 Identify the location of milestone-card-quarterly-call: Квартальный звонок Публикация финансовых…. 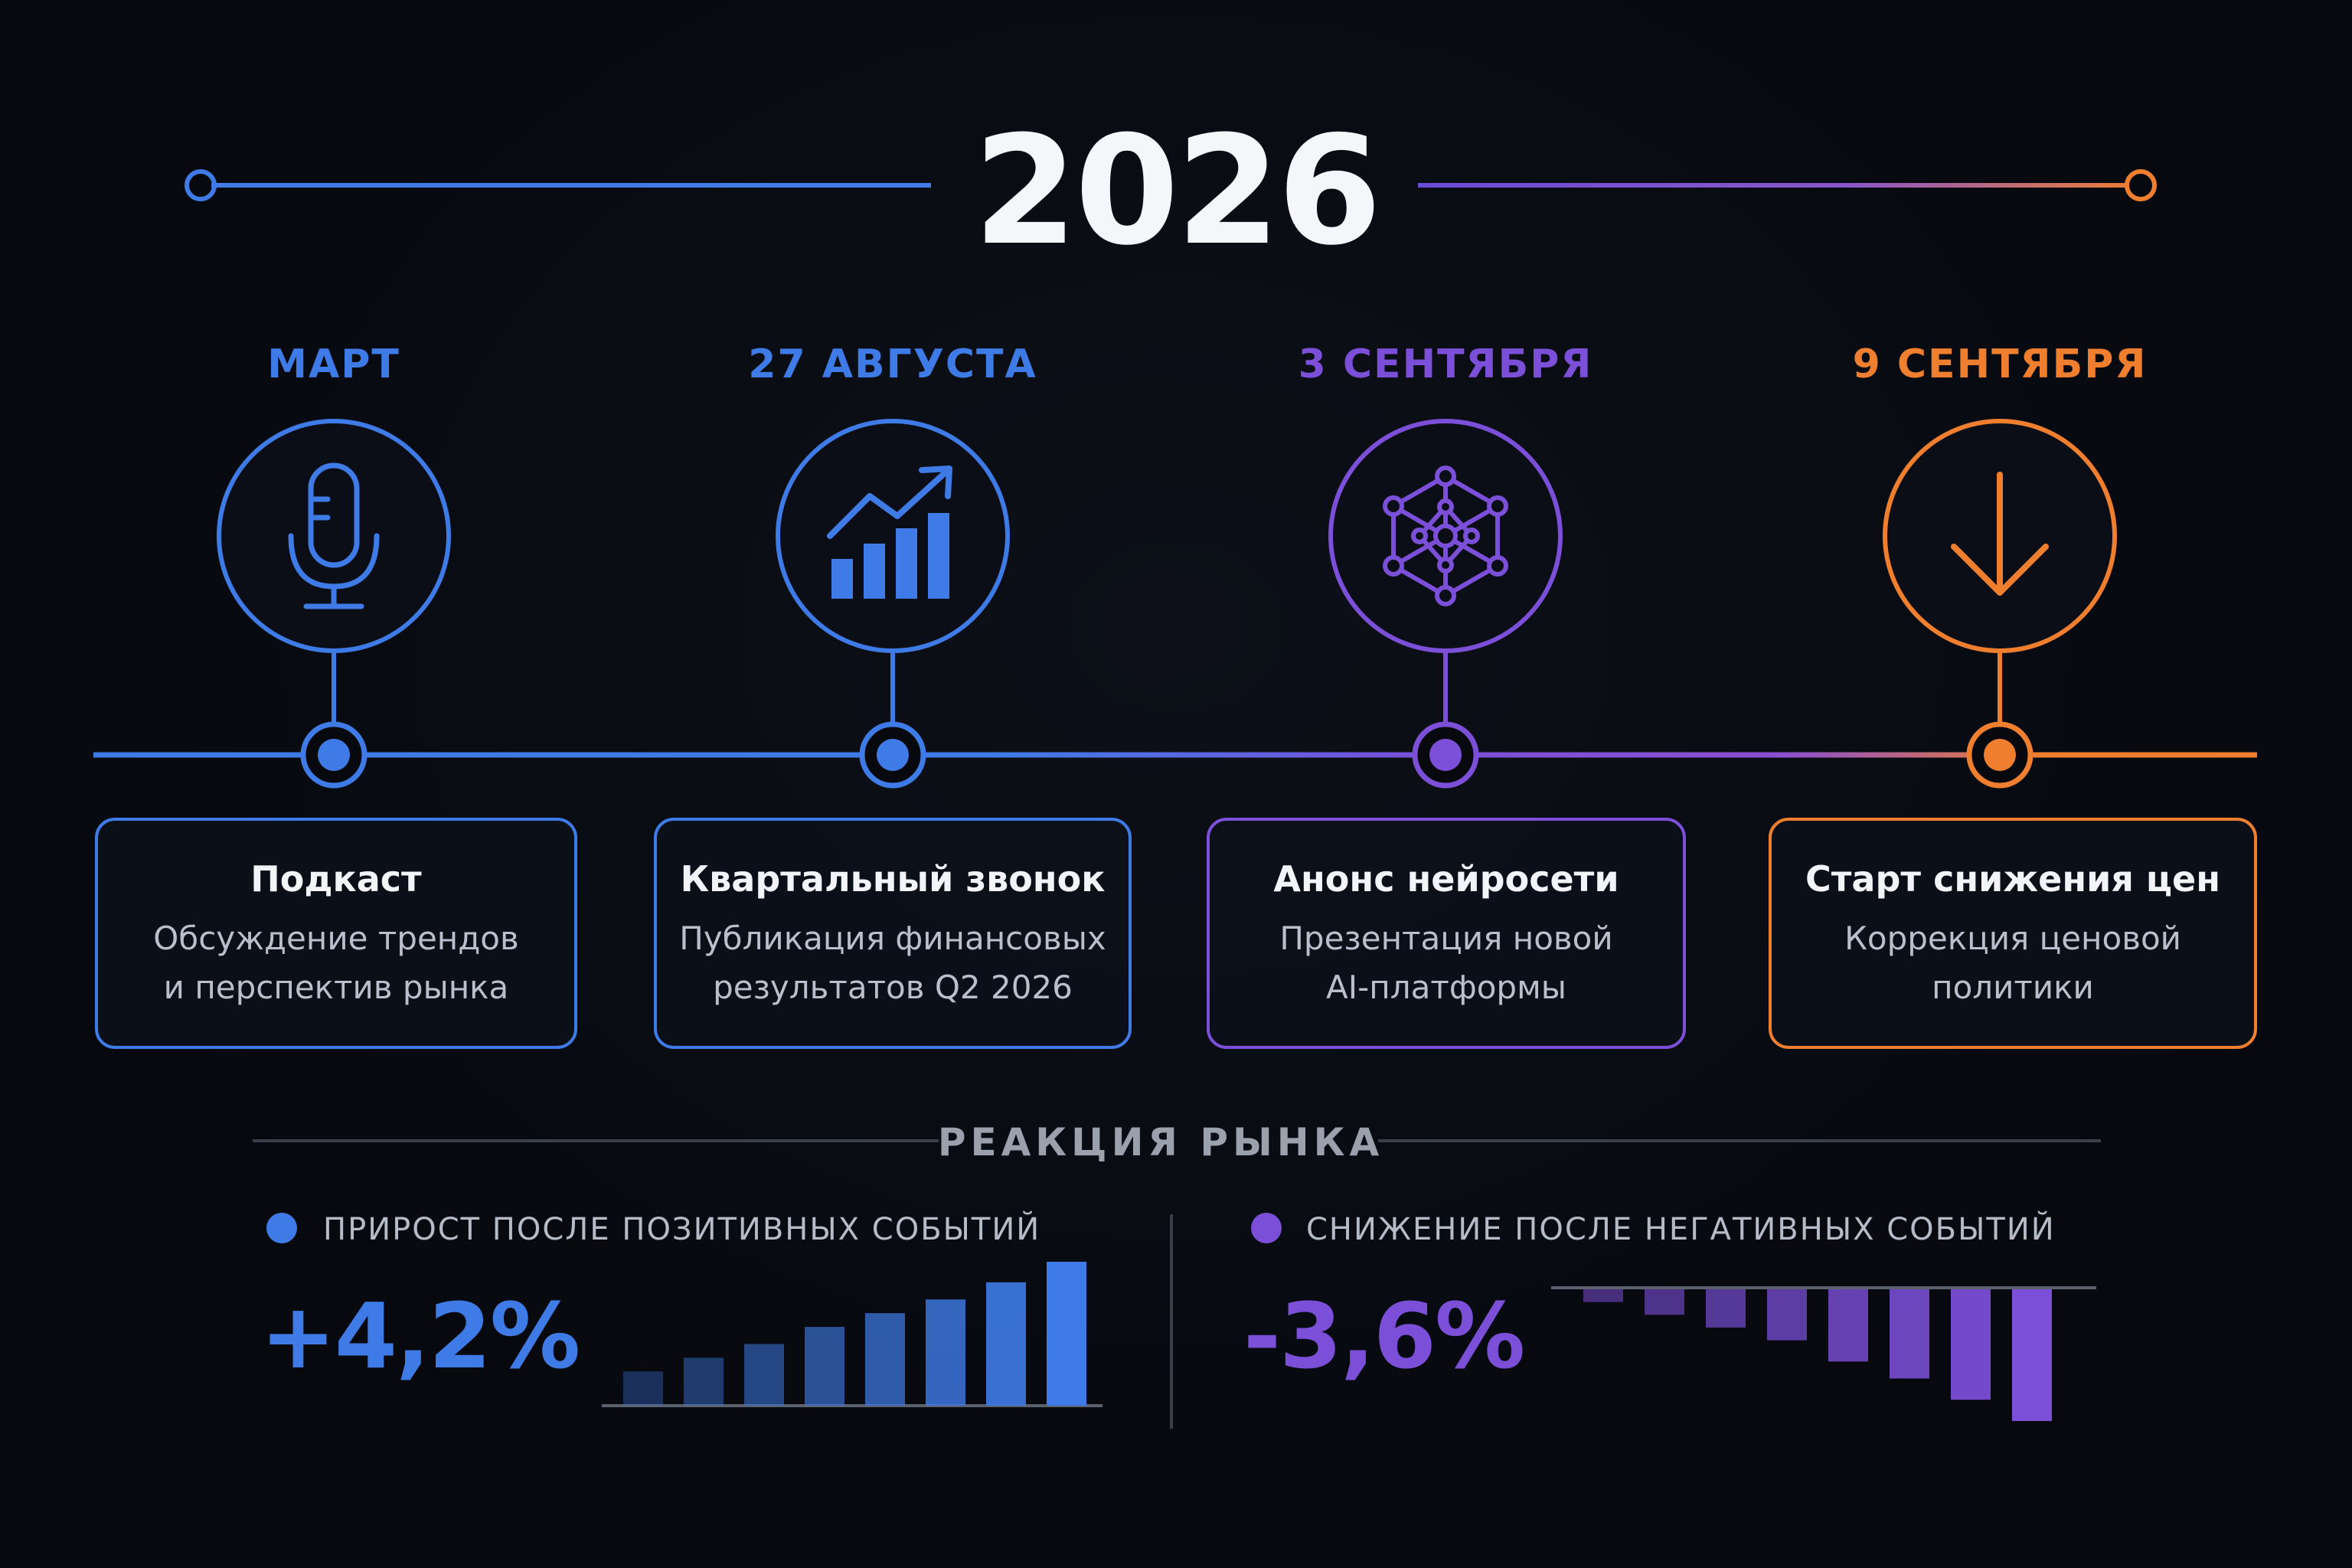
(893, 933).